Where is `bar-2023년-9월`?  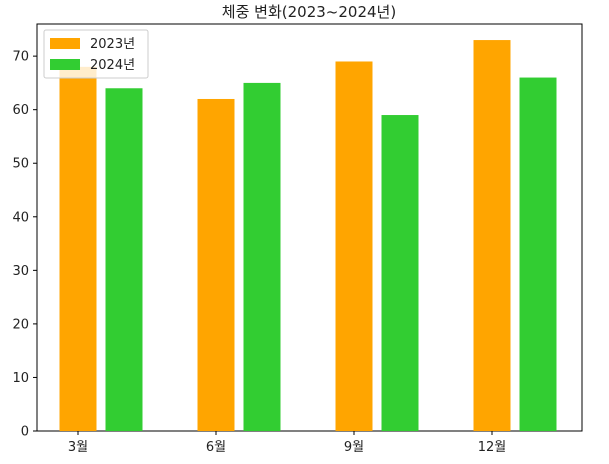 bar-2023년-9월 is located at coordinates (354, 246).